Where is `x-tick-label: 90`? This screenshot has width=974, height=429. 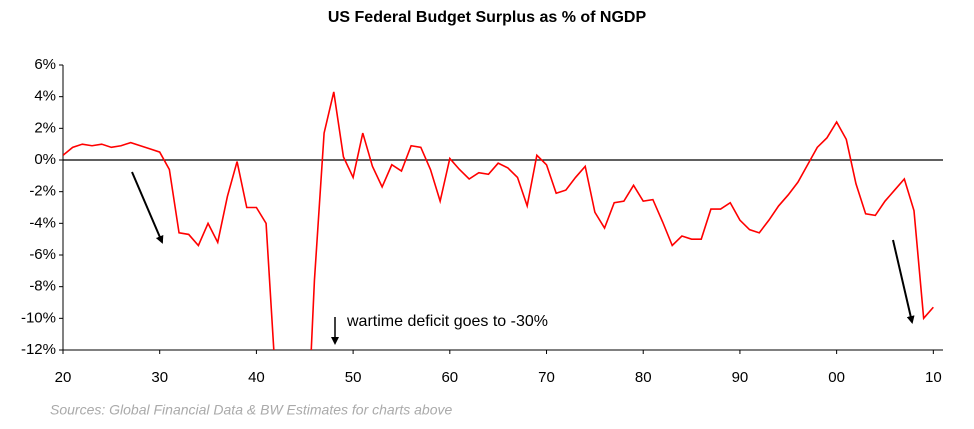
x-tick-label: 90 is located at coordinates (740, 377).